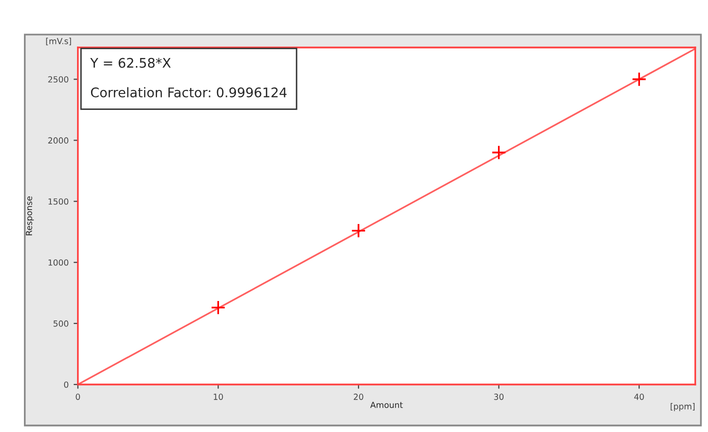  What do you see at coordinates (78, 397) in the screenshot?
I see `x-tick-label: 0` at bounding box center [78, 397].